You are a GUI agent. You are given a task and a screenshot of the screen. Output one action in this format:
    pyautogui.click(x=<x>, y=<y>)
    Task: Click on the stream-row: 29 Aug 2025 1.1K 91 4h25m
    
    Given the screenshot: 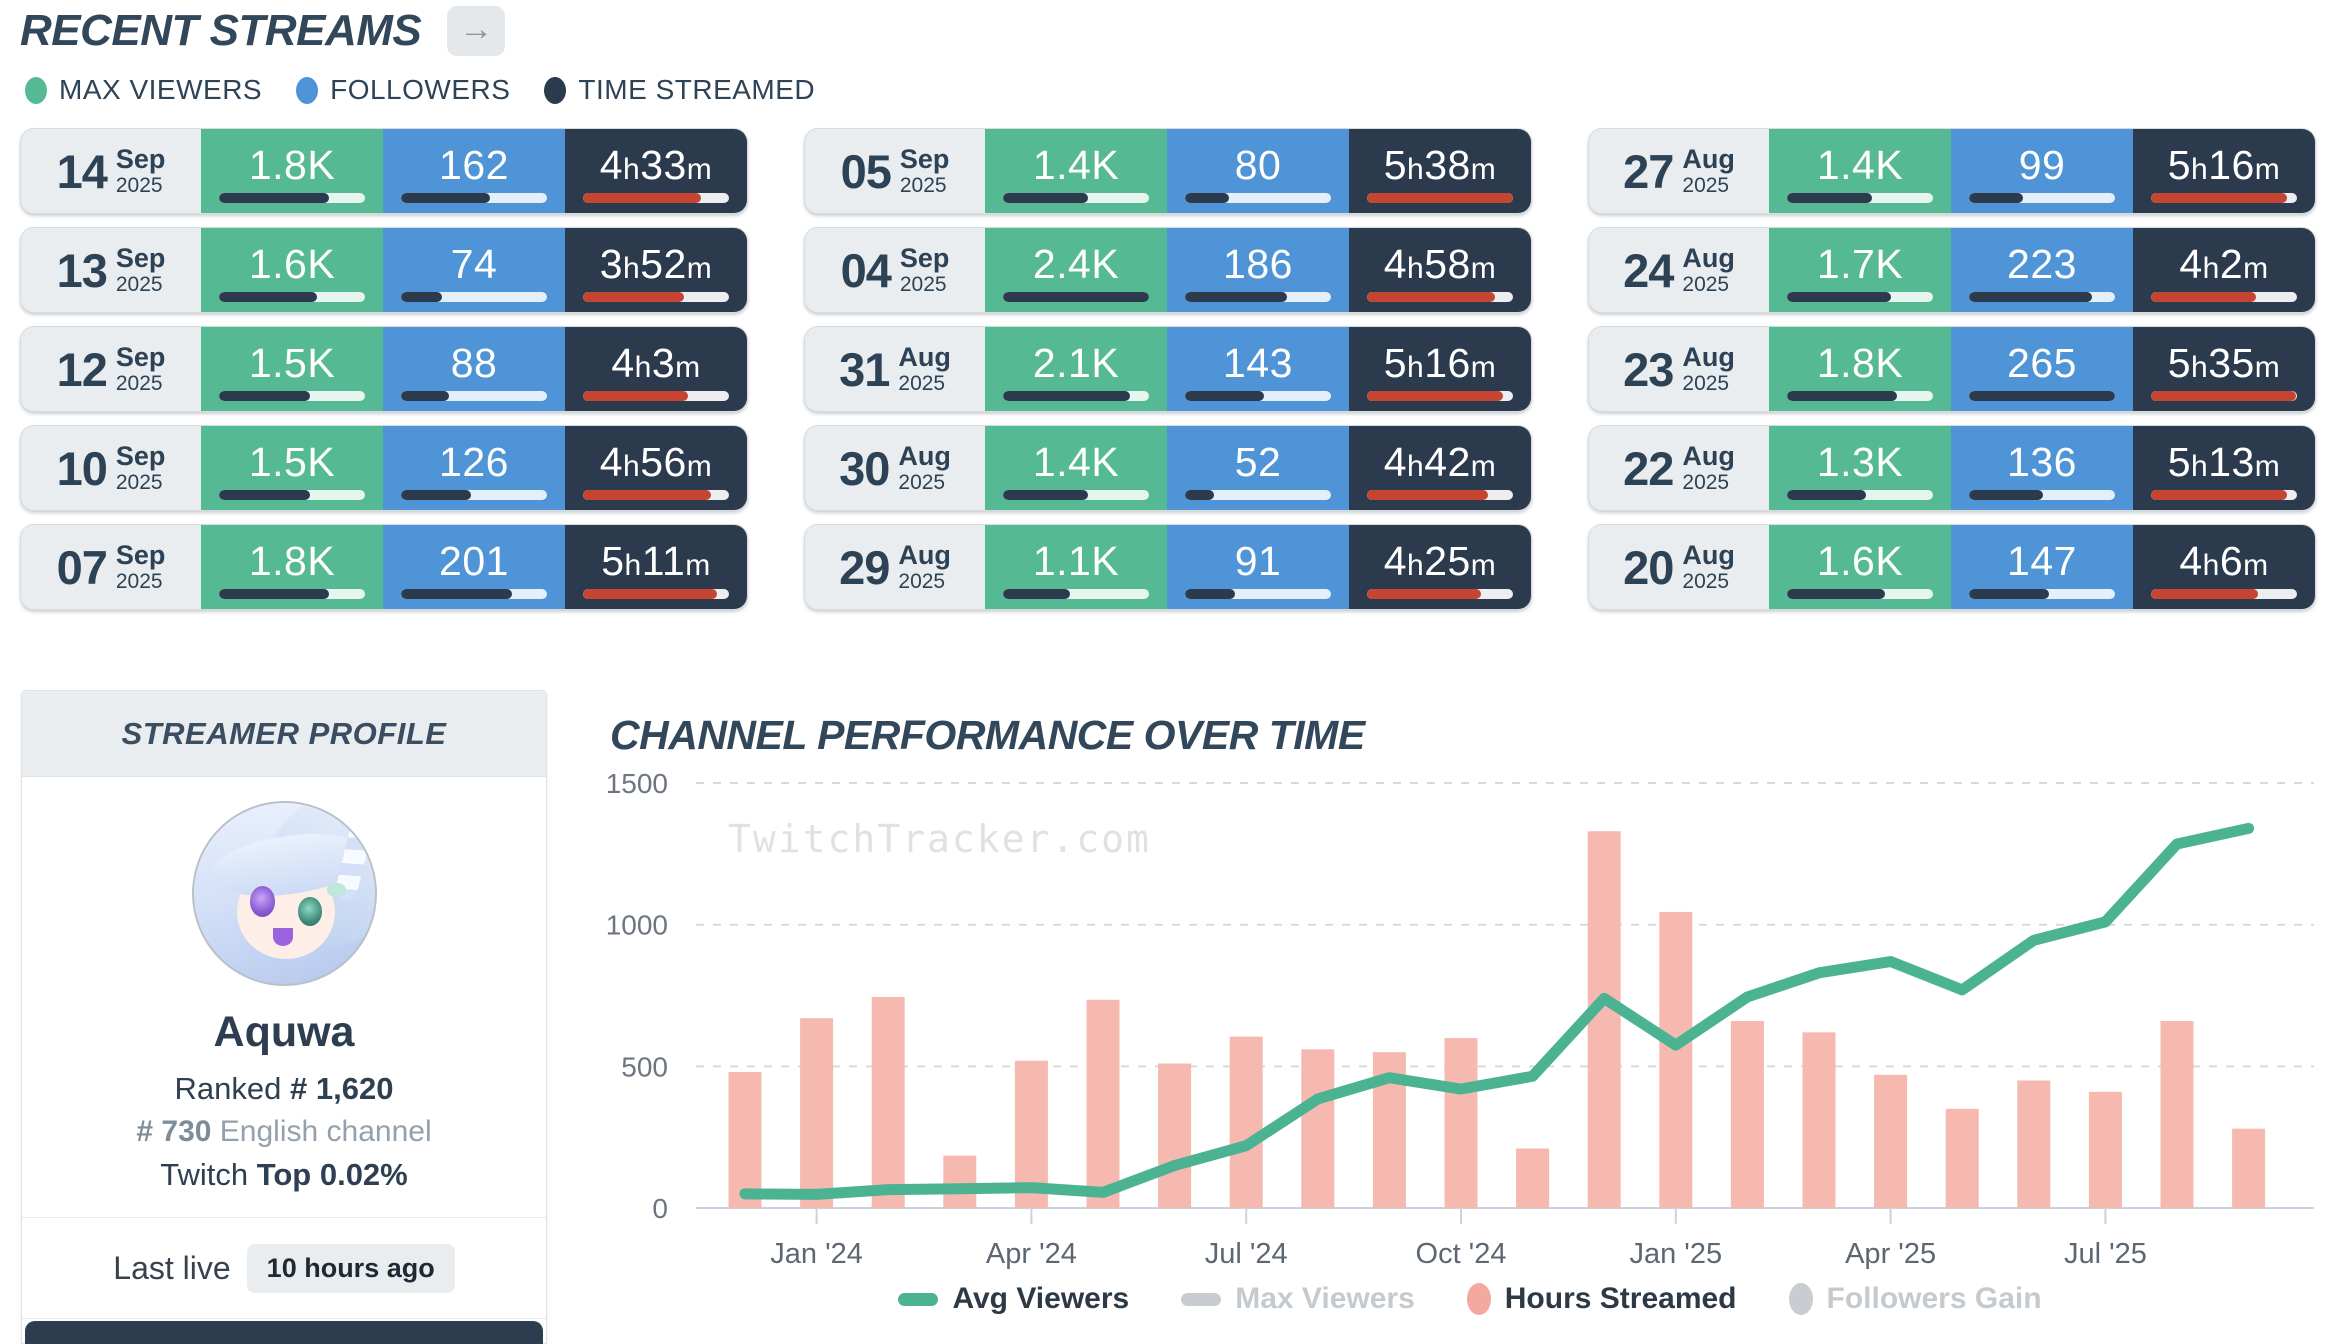 What is the action you would take?
    pyautogui.click(x=1168, y=567)
    